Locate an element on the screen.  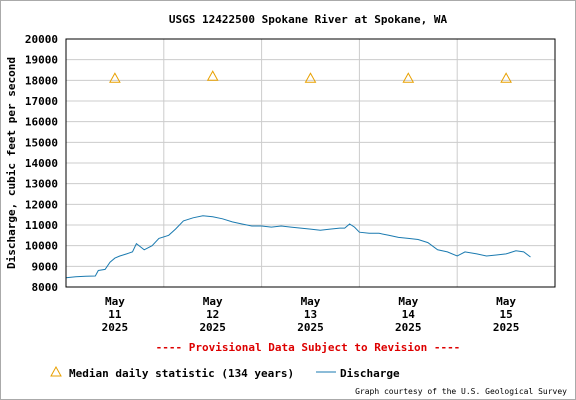
y-tick-label: 10000 is located at coordinates (41, 246).